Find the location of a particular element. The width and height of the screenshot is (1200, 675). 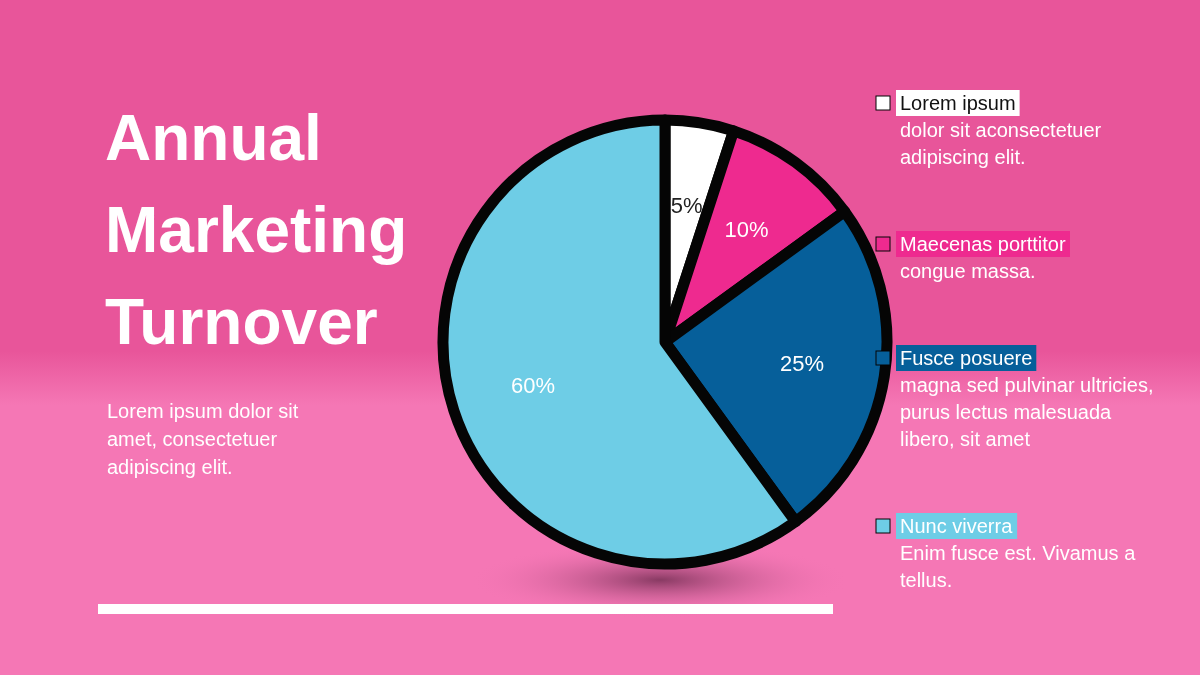

text: dolor sit aconsectetuer adipiscing elit. is located at coordinates (1001, 143).